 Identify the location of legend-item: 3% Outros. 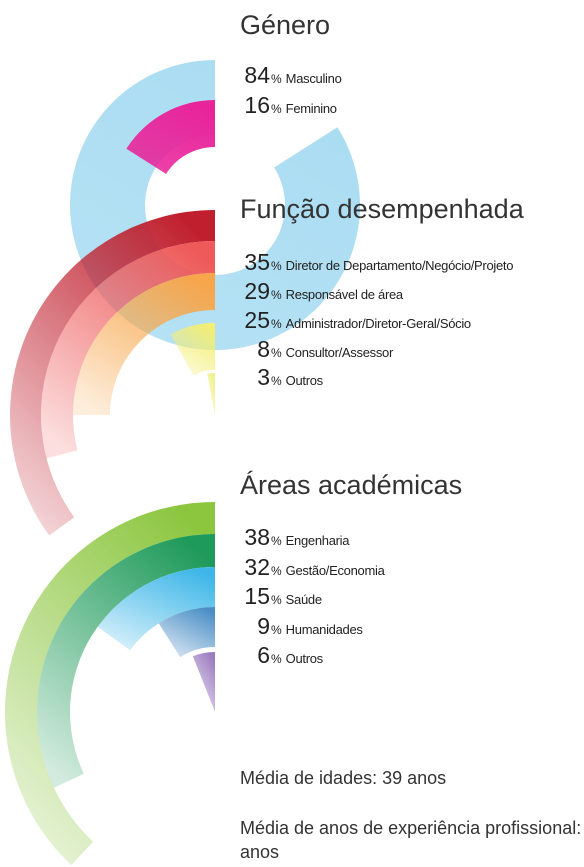
(279, 377).